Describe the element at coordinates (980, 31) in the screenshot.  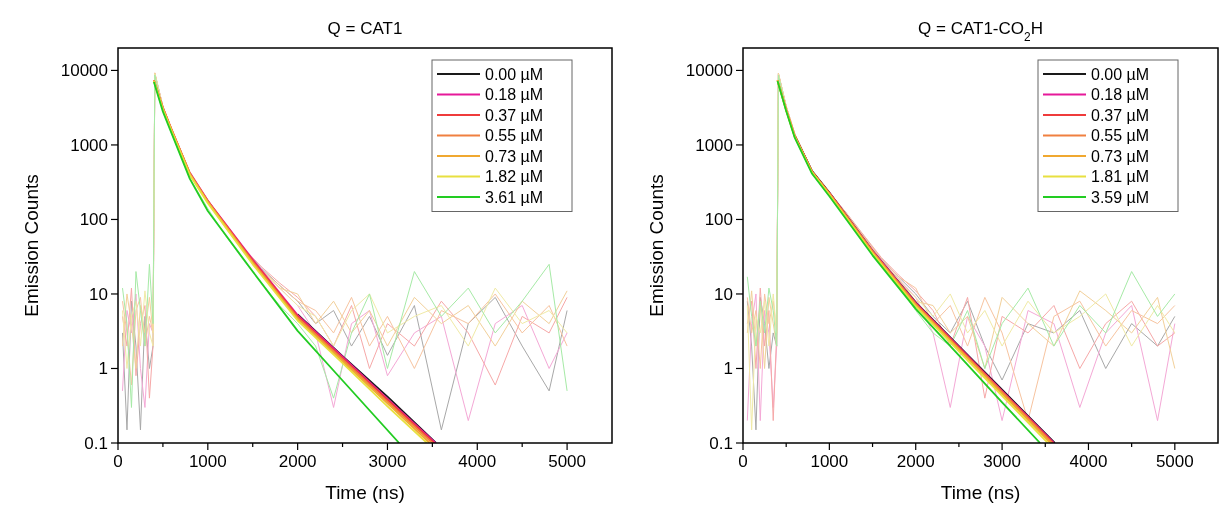
I see `chart-title: Q = CAT1-CO$_{2}$H` at that location.